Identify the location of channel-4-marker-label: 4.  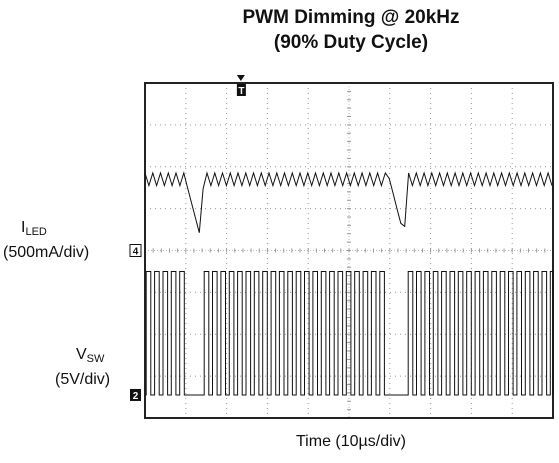
(136, 252).